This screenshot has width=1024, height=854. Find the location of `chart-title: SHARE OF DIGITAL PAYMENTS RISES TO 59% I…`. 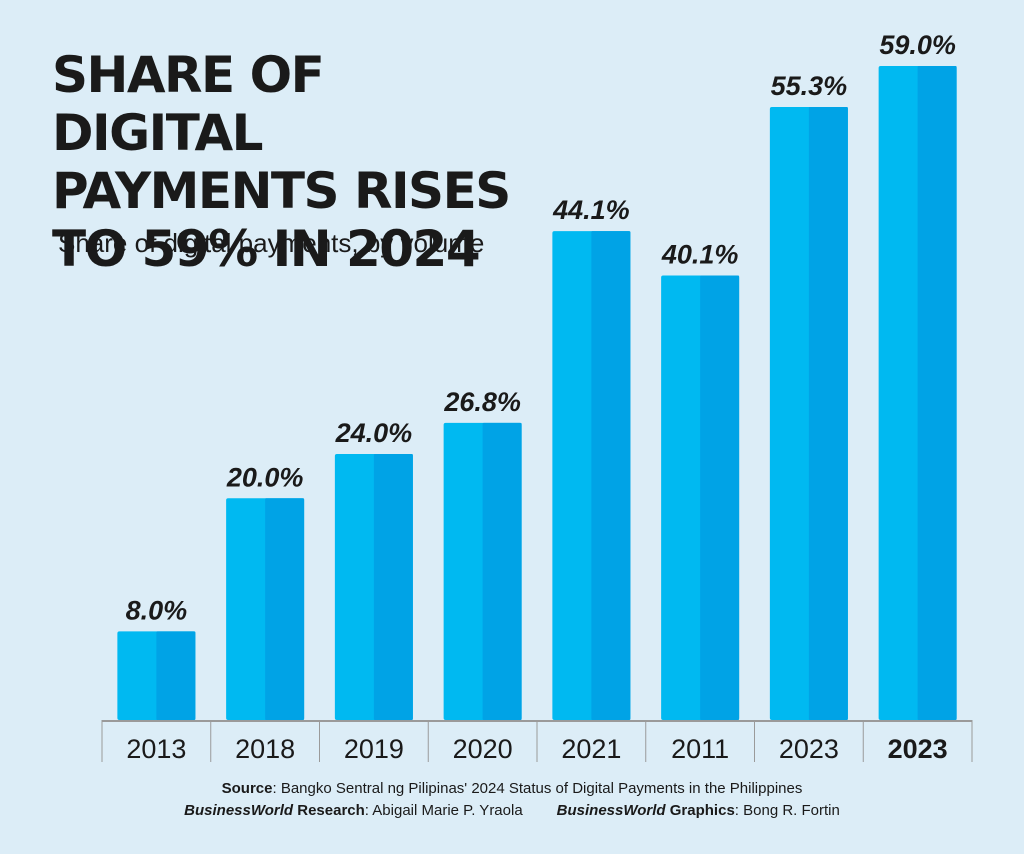

chart-title: SHARE OF DIGITAL PAYMENTS RISES TO 59% I… is located at coordinates (281, 162).